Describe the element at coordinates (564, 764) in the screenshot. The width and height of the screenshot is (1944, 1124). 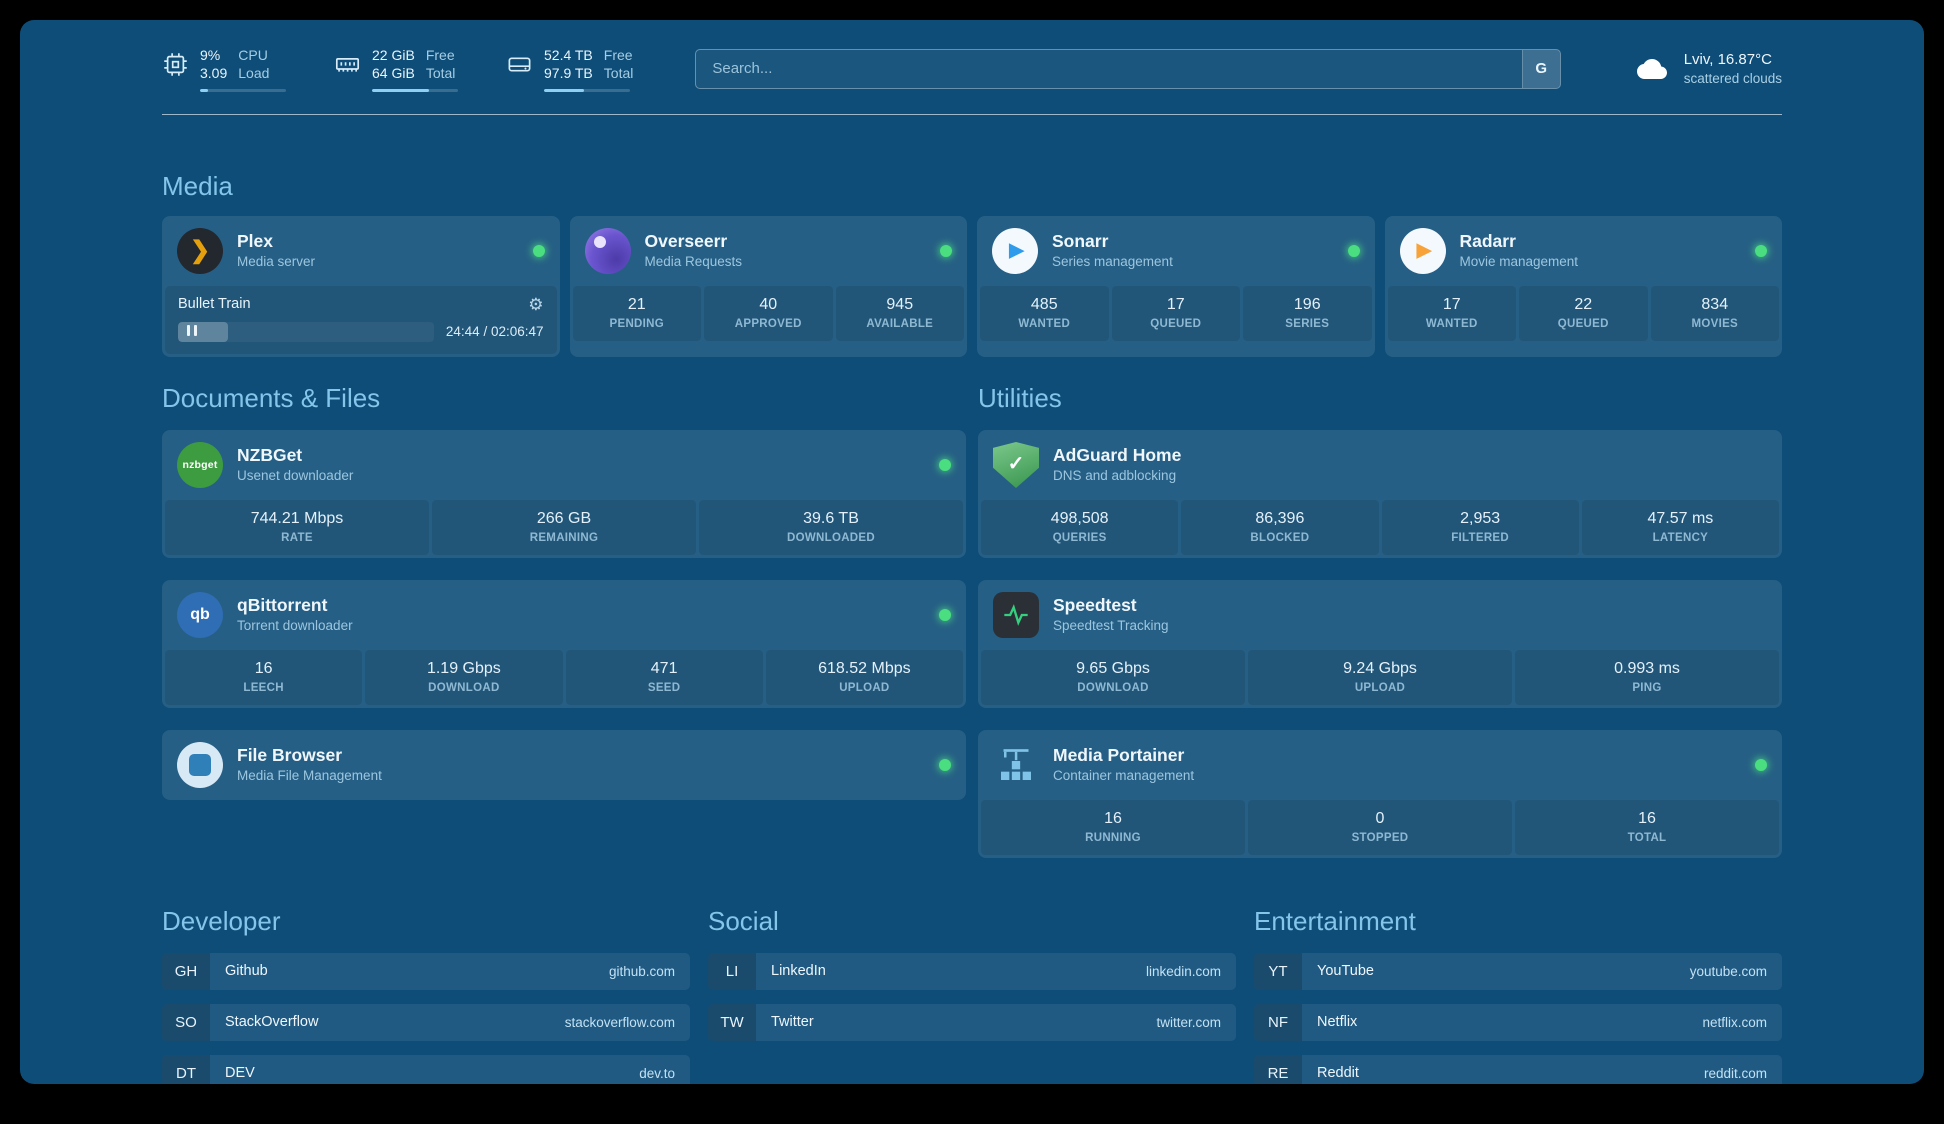
I see `filebrowser-card: File Browser Media File Management` at that location.